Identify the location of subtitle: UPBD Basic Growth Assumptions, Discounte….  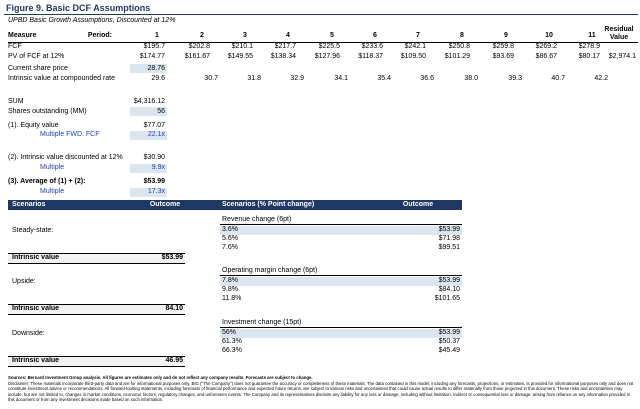
(92, 20).